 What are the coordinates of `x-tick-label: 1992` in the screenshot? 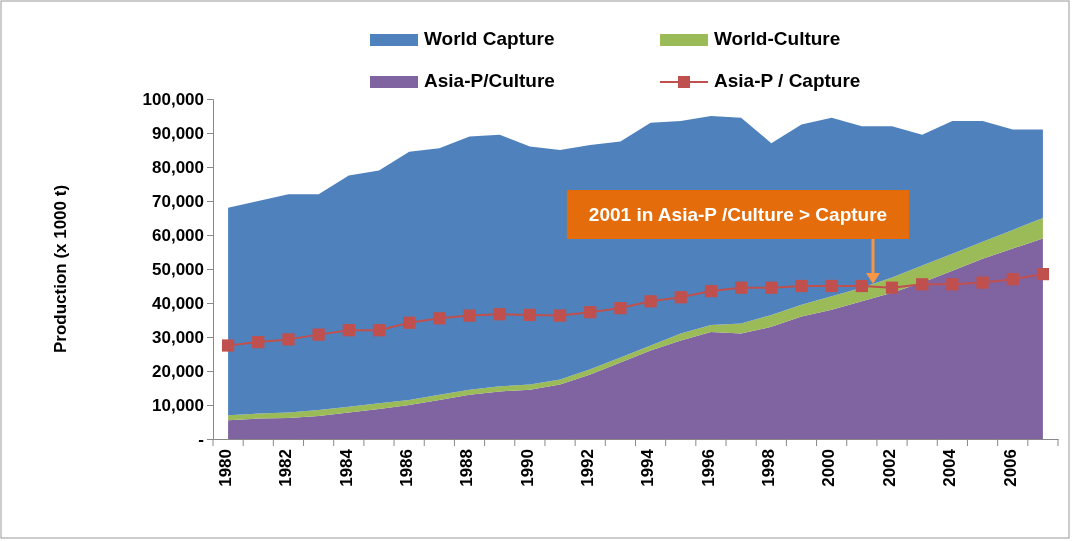 It's located at (588, 468).